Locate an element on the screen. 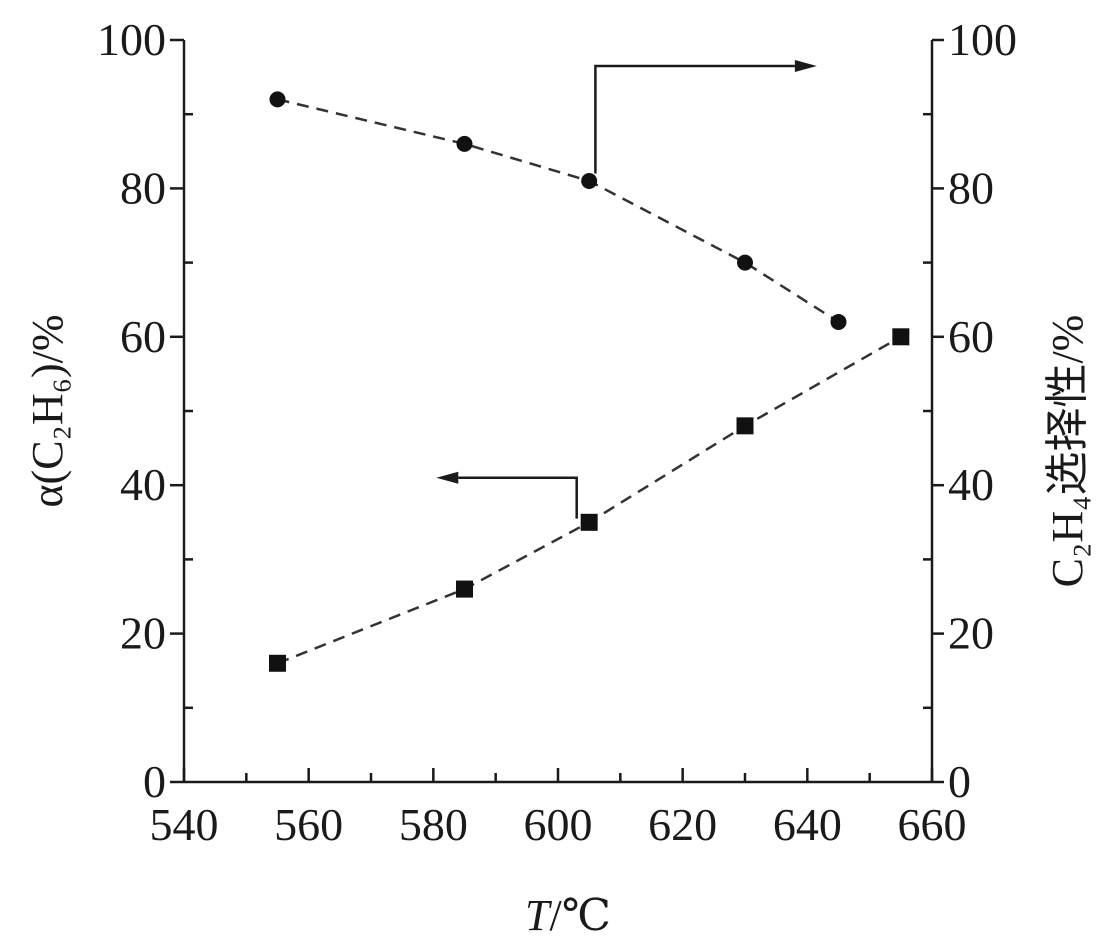 The width and height of the screenshot is (1119, 944). y-left-tick-label: 0 is located at coordinates (154, 781).